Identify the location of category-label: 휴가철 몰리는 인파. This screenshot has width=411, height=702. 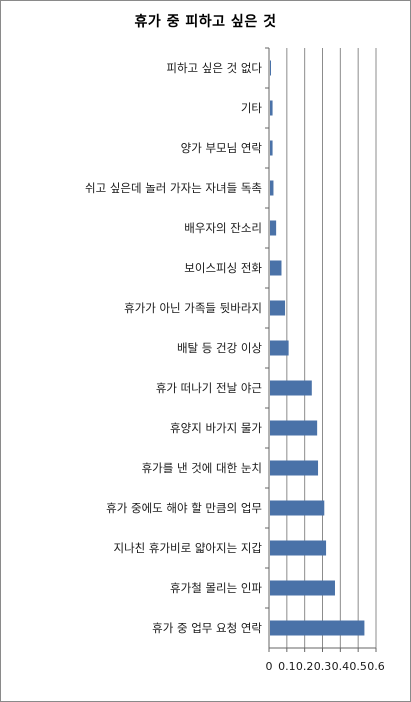
(216, 588).